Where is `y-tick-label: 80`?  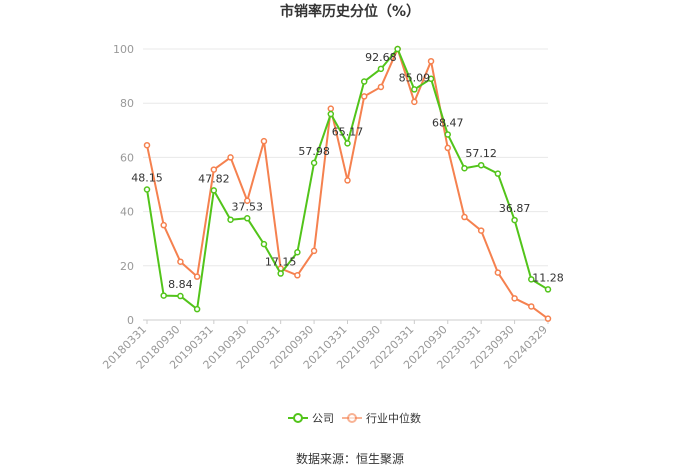 y-tick-label: 80 is located at coordinates (127, 103).